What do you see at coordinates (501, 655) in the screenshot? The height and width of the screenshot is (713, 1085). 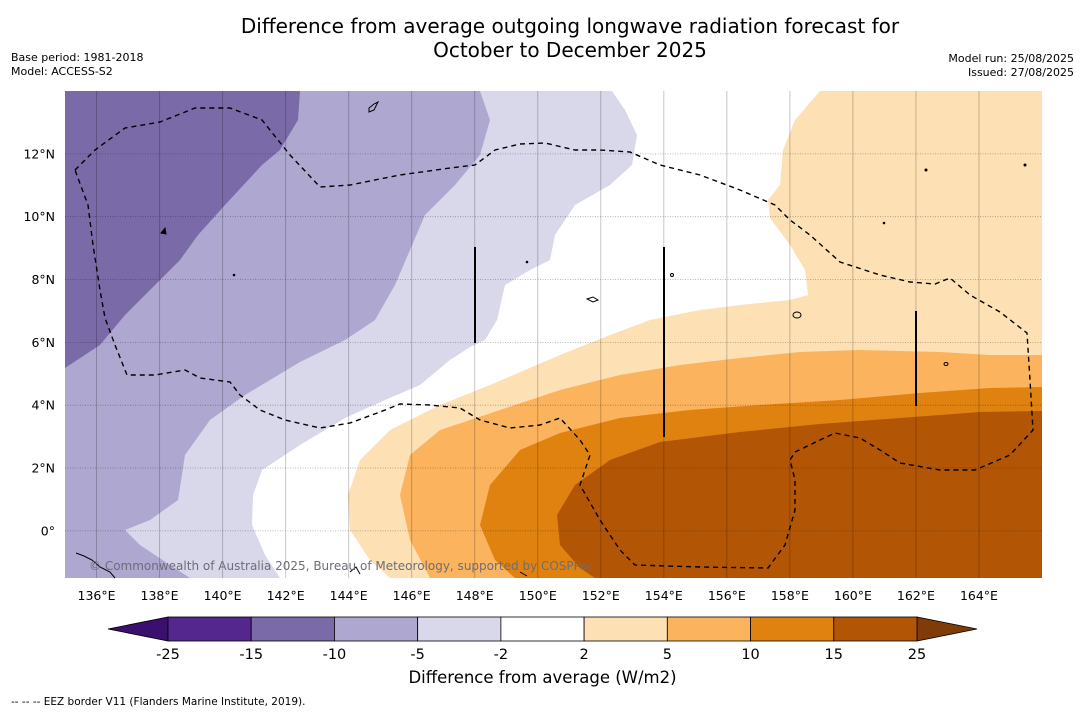 I see `colorbar-label: -2` at bounding box center [501, 655].